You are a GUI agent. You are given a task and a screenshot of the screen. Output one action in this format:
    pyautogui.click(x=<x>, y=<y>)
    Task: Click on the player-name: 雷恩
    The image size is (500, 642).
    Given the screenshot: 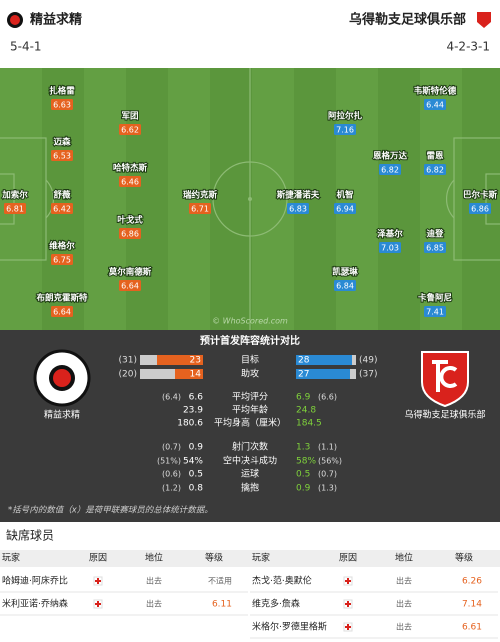 What is the action you would take?
    pyautogui.click(x=435, y=156)
    